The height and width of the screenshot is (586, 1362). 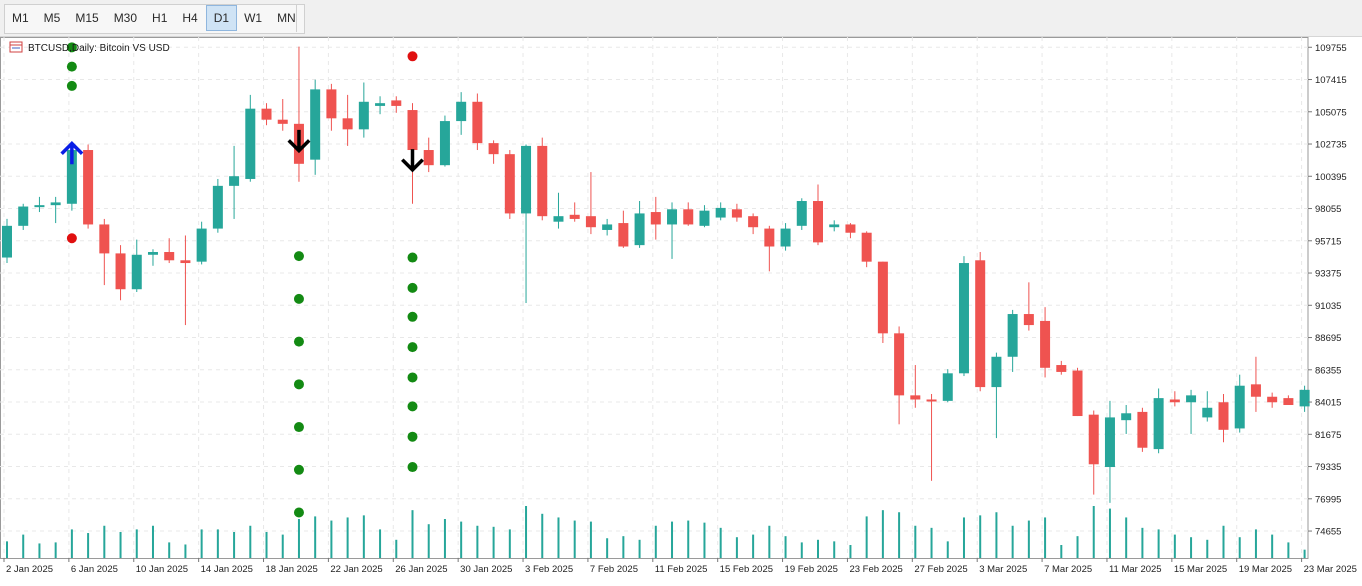 What do you see at coordinates (614, 569) in the screenshot?
I see `time-tick-label: 7 Feb 2025` at bounding box center [614, 569].